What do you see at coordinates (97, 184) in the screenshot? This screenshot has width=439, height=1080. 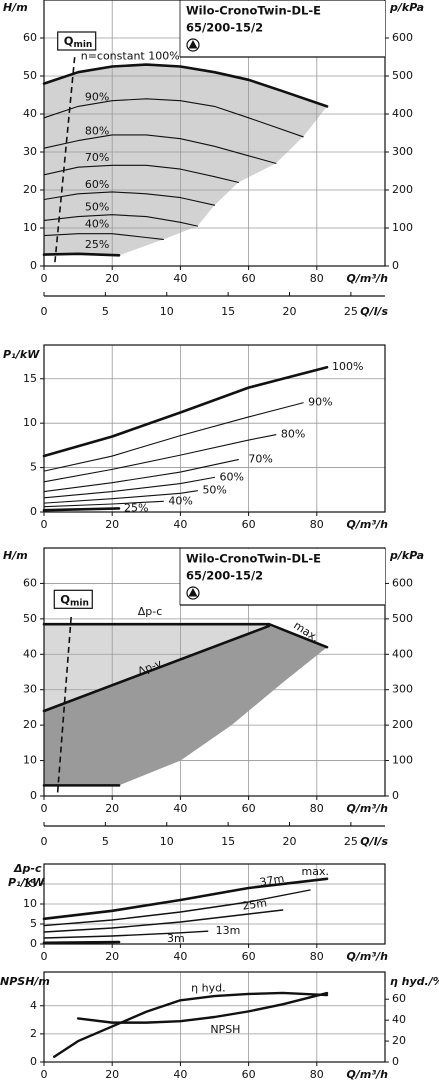 I see `curve-label: 60%` at bounding box center [97, 184].